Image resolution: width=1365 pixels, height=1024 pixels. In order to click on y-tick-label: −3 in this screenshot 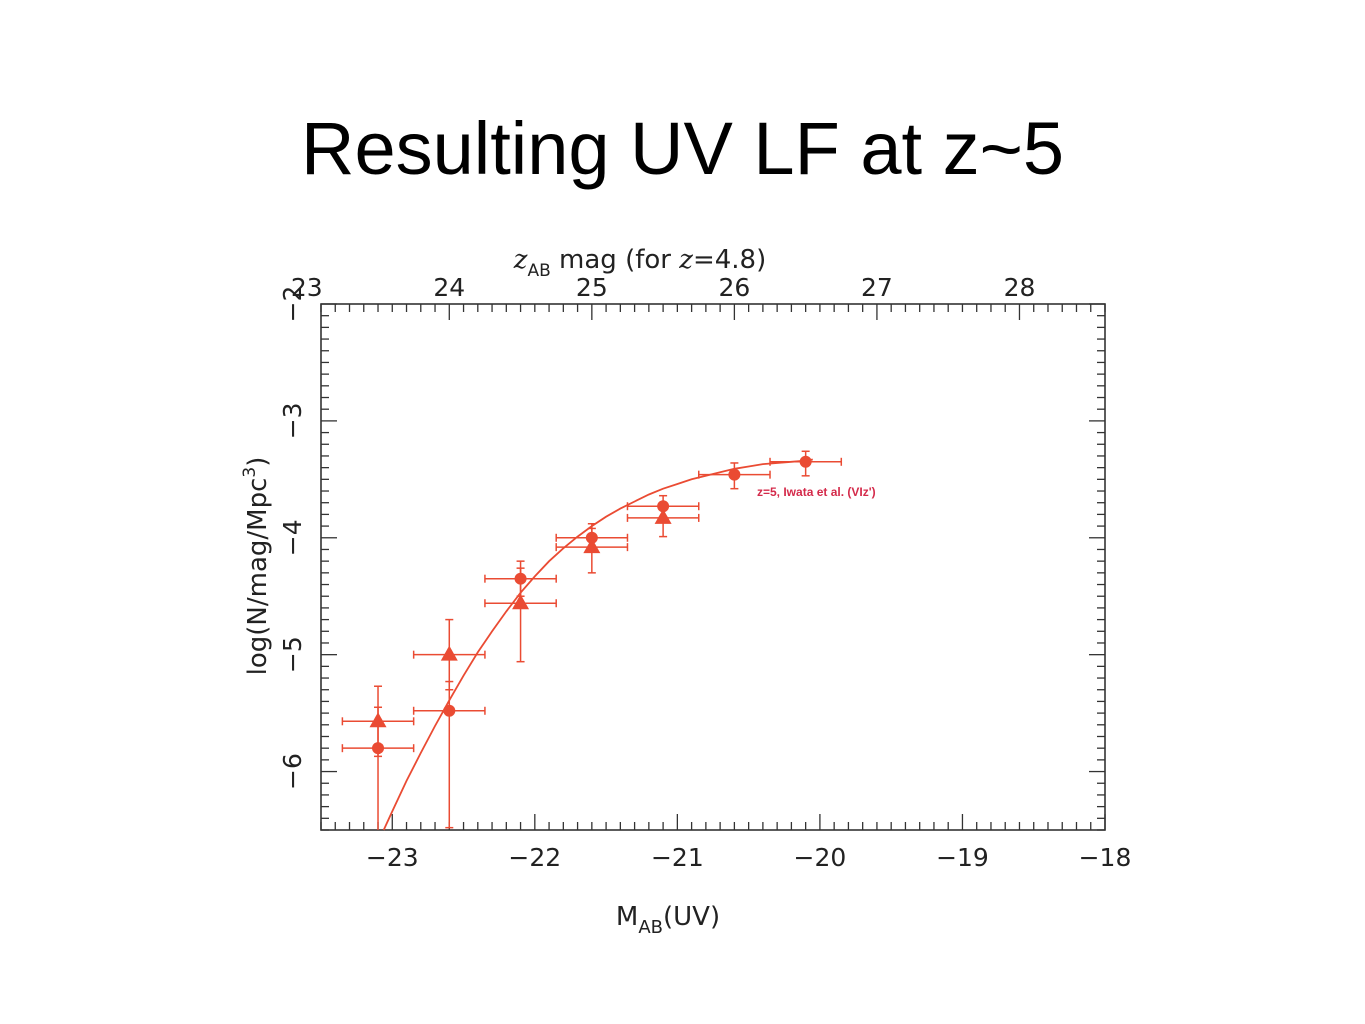, I will do `click(292, 420)`.